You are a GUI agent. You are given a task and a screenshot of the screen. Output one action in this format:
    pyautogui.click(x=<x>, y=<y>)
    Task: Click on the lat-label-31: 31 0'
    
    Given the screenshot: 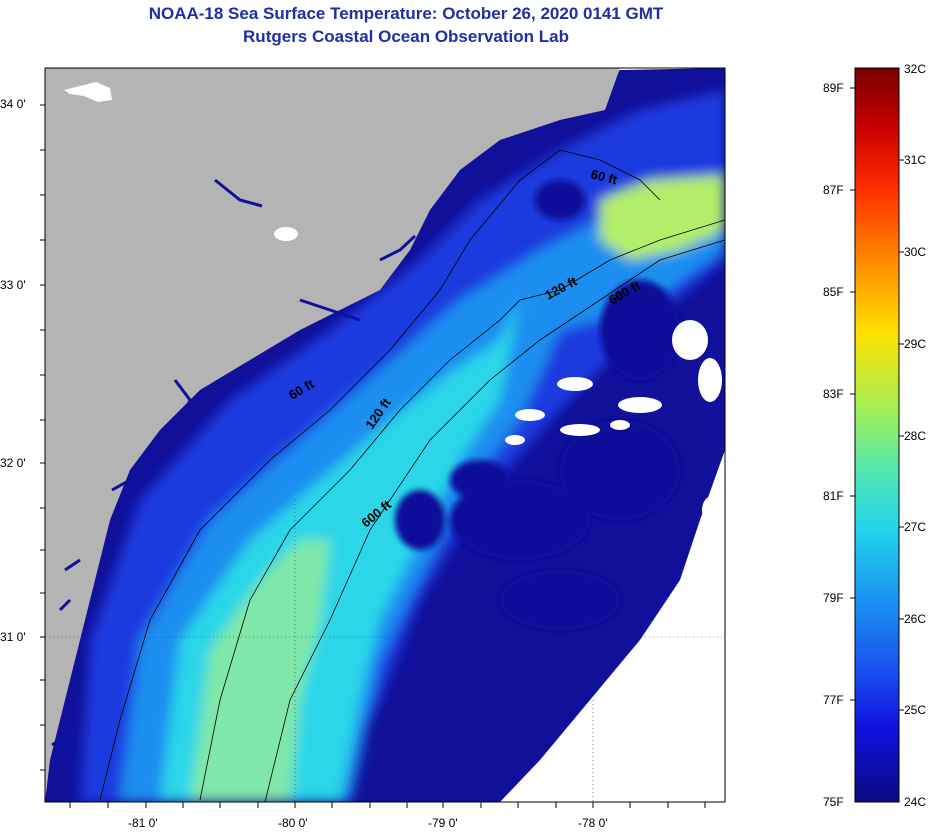 What is the action you would take?
    pyautogui.click(x=13, y=637)
    